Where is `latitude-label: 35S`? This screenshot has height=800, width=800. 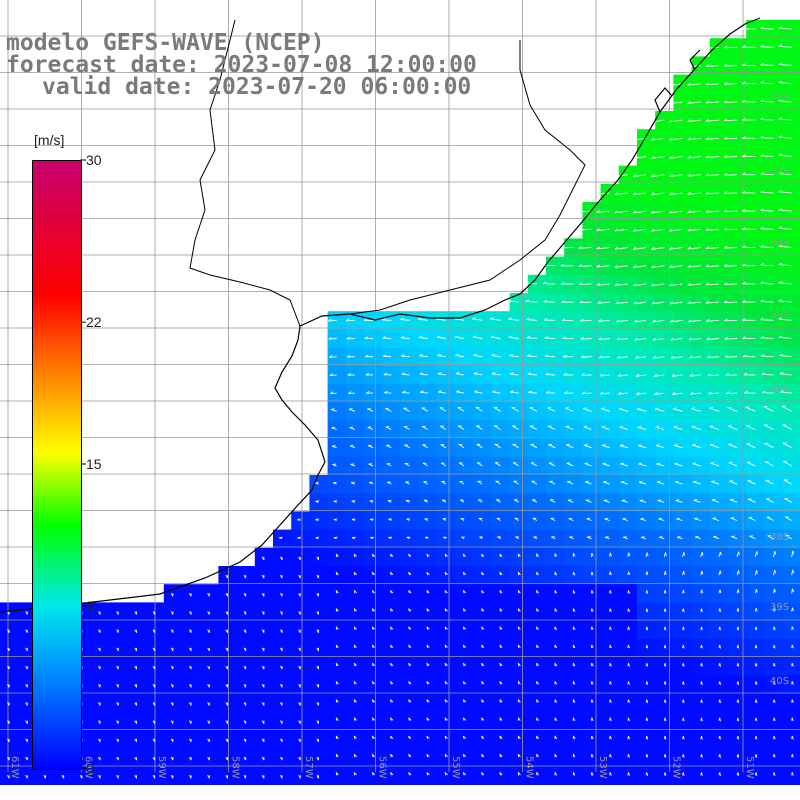 latitude-label: 35S is located at coordinates (779, 315).